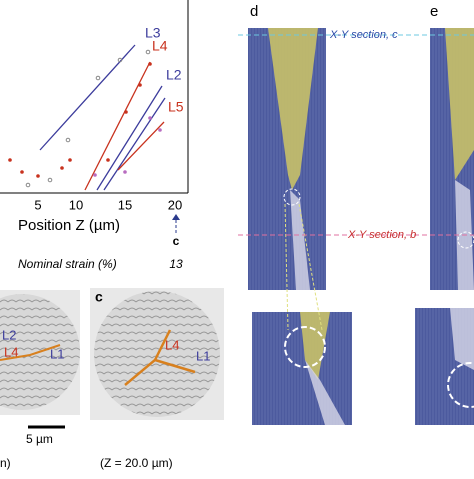 The image size is (474, 479). What do you see at coordinates (444, 214) in the screenshot?
I see `panel-e: e` at bounding box center [444, 214].